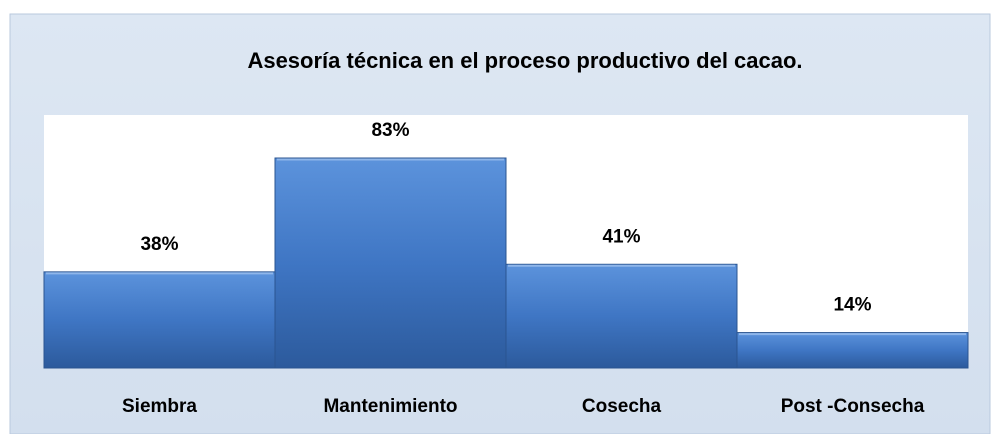  What do you see at coordinates (159, 244) in the screenshot?
I see `data-label: 38%` at bounding box center [159, 244].